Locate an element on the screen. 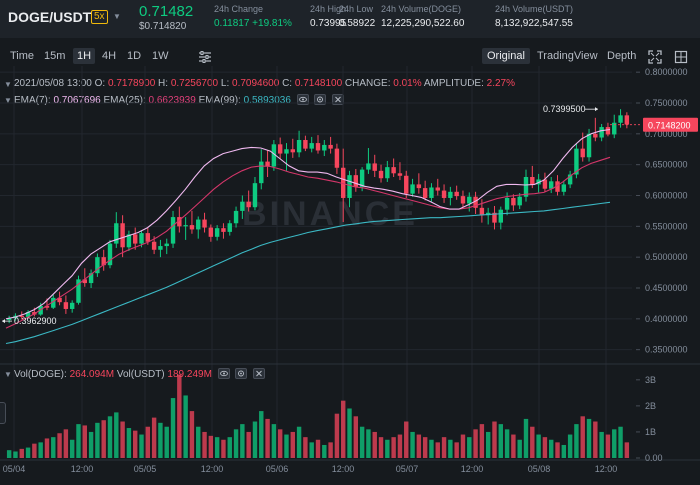 Image resolution: width=700 pixels, height=485 pixels. interval-1h: 1H is located at coordinates (84, 56).